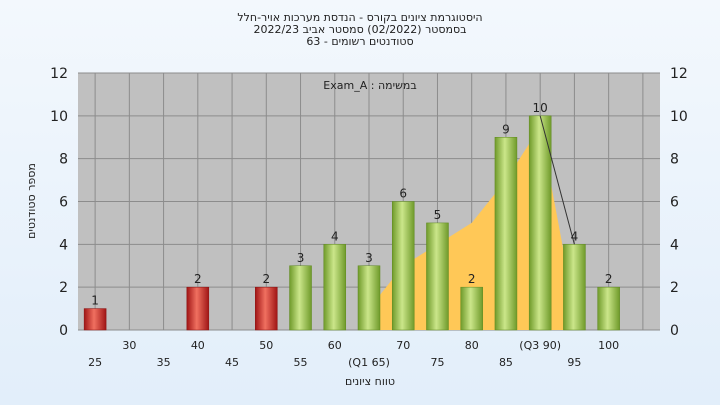 This screenshot has width=720, height=405. What do you see at coordinates (674, 160) in the screenshot?
I see `y-tick-label-right: 8` at bounding box center [674, 160].